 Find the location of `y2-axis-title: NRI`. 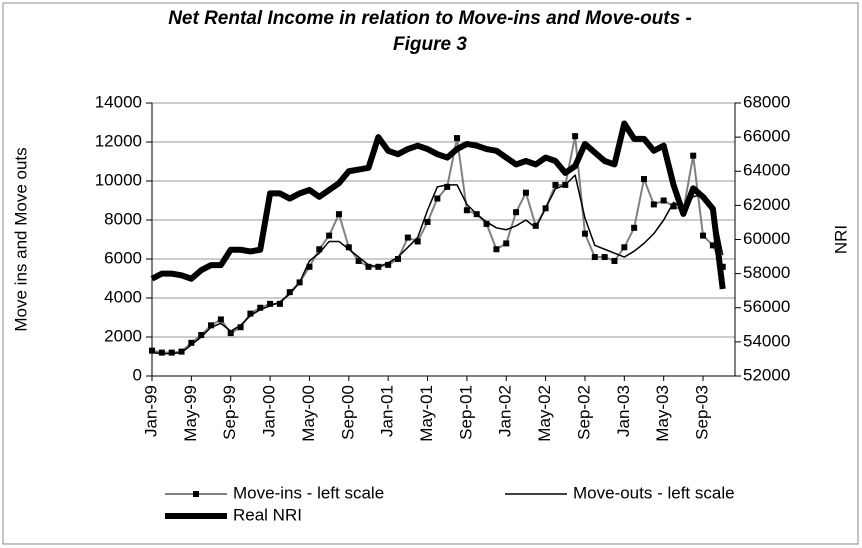

y2-axis-title: NRI is located at coordinates (840, 239).